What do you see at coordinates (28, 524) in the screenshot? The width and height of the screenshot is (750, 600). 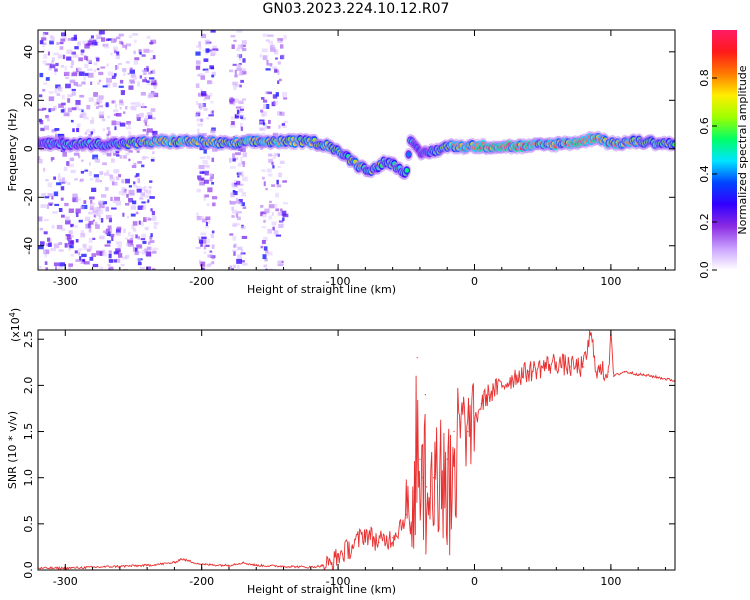 I see `y-tick-label: 0.5` at bounding box center [28, 524].